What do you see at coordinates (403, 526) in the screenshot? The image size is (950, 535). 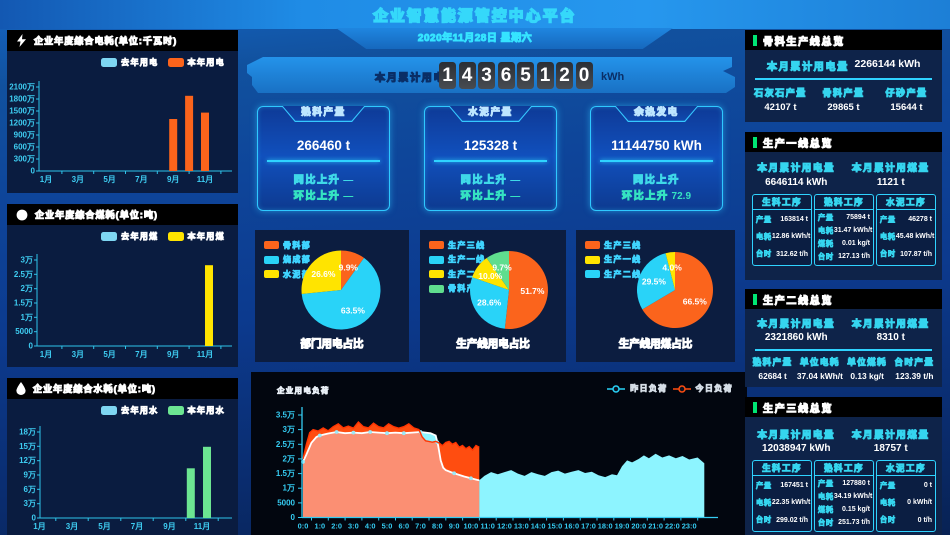 I see `svg-text: 6:0` at bounding box center [403, 526].